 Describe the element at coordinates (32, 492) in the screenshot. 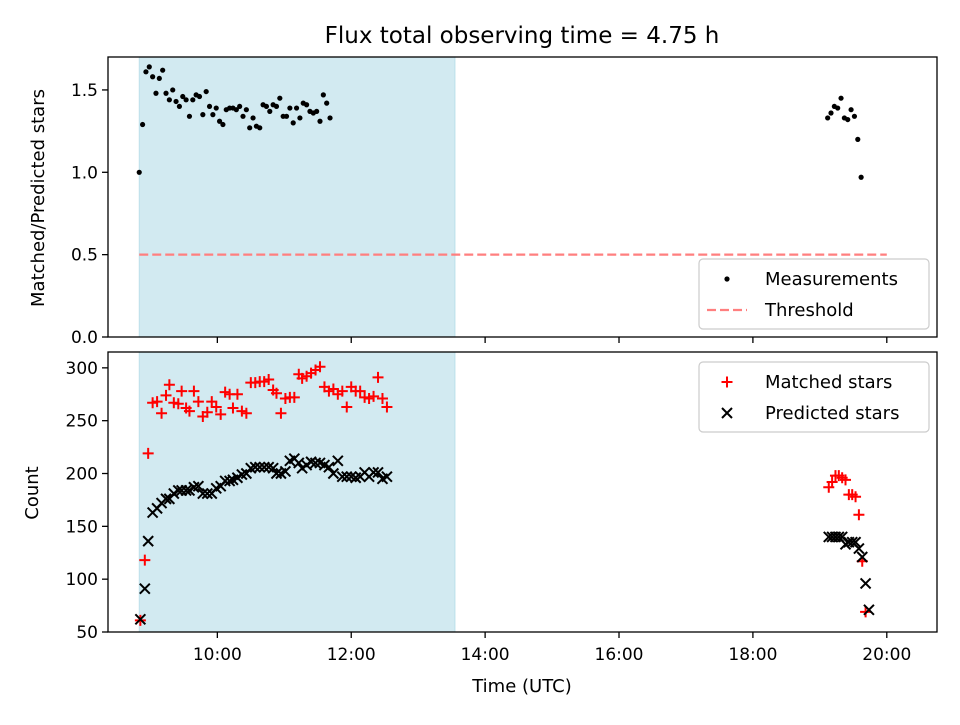

I see `bottom-y-axis-label: Count` at that location.